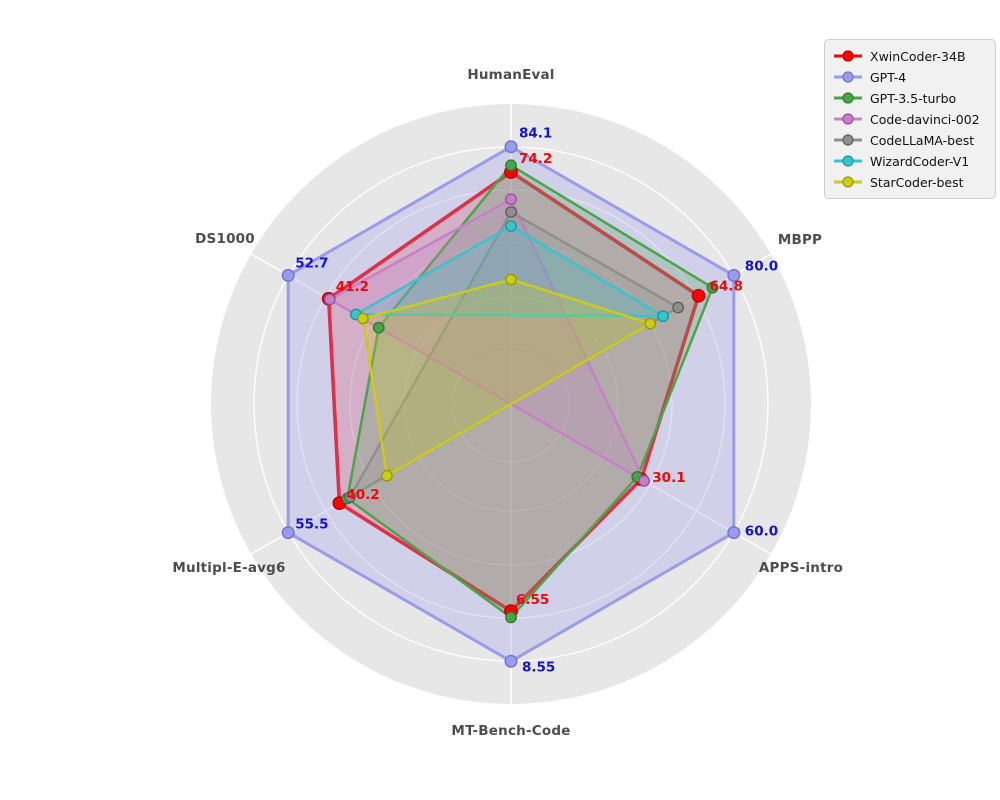  I want to click on axis-label-humaneval: HumanEval, so click(511, 75).